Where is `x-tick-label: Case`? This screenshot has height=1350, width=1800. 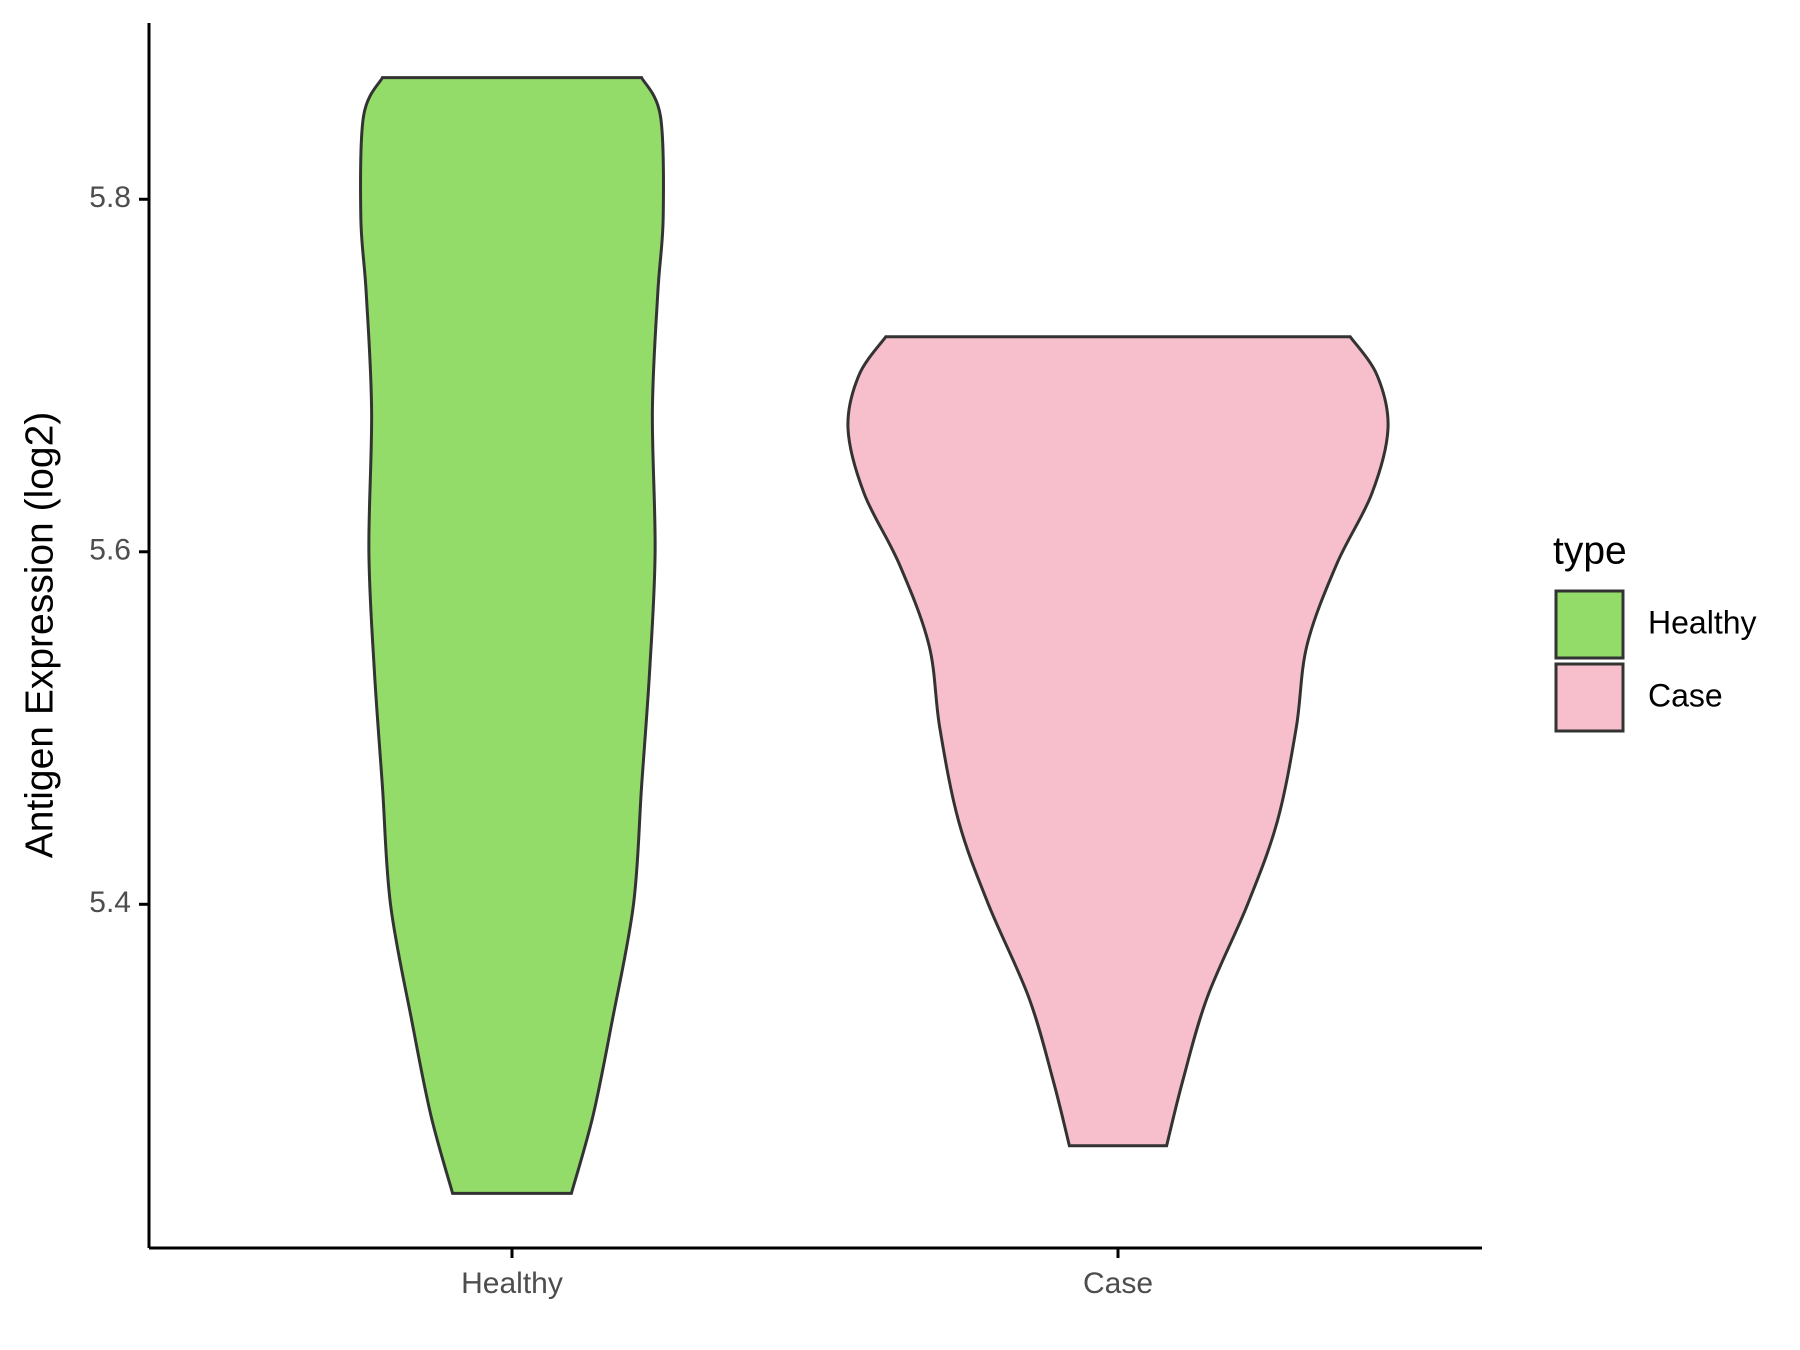
x-tick-label: Case is located at coordinates (1118, 1283).